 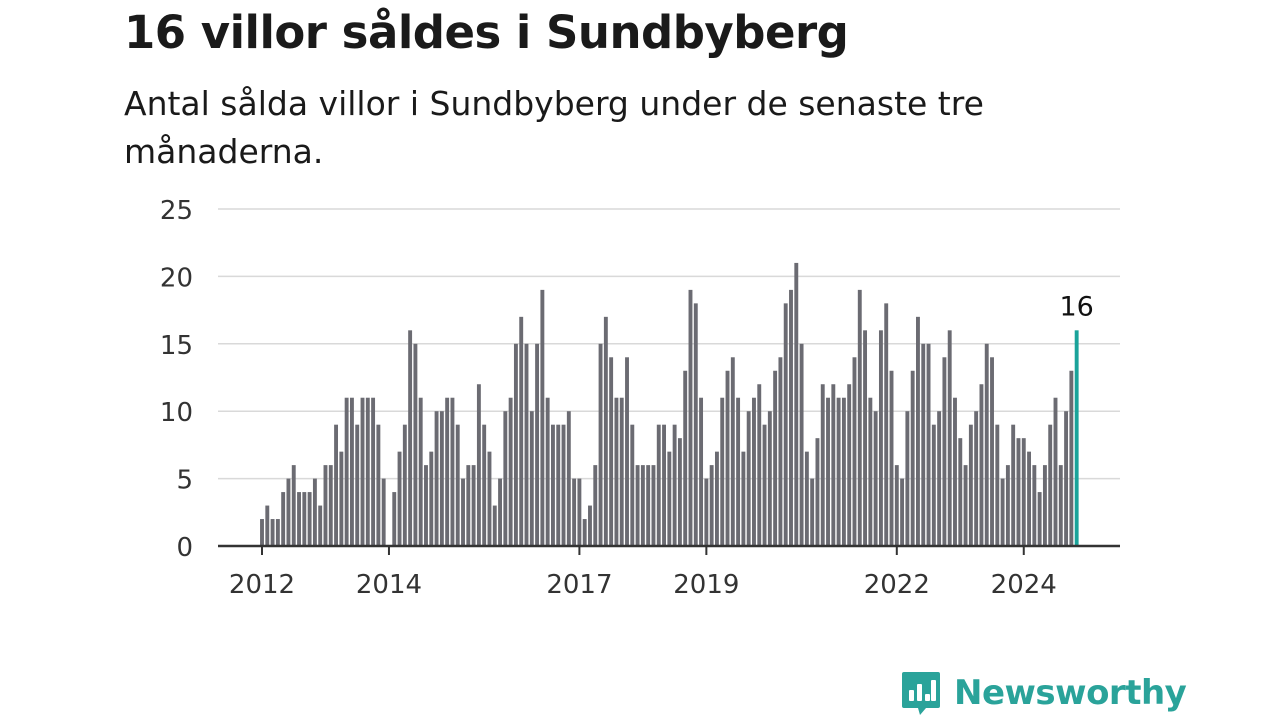 What do you see at coordinates (1076, 306) in the screenshot?
I see `highlight-value-label: 16` at bounding box center [1076, 306].